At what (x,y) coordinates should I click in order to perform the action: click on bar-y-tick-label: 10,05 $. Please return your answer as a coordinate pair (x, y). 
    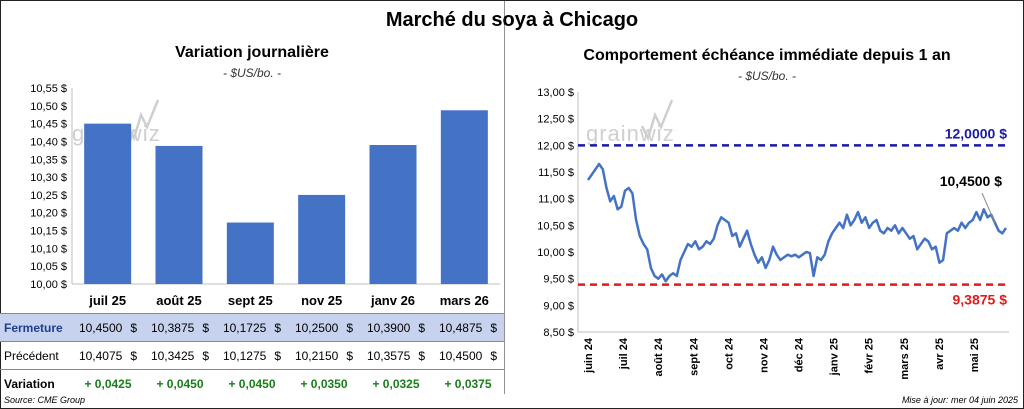
    Looking at the image, I should click on (48, 267).